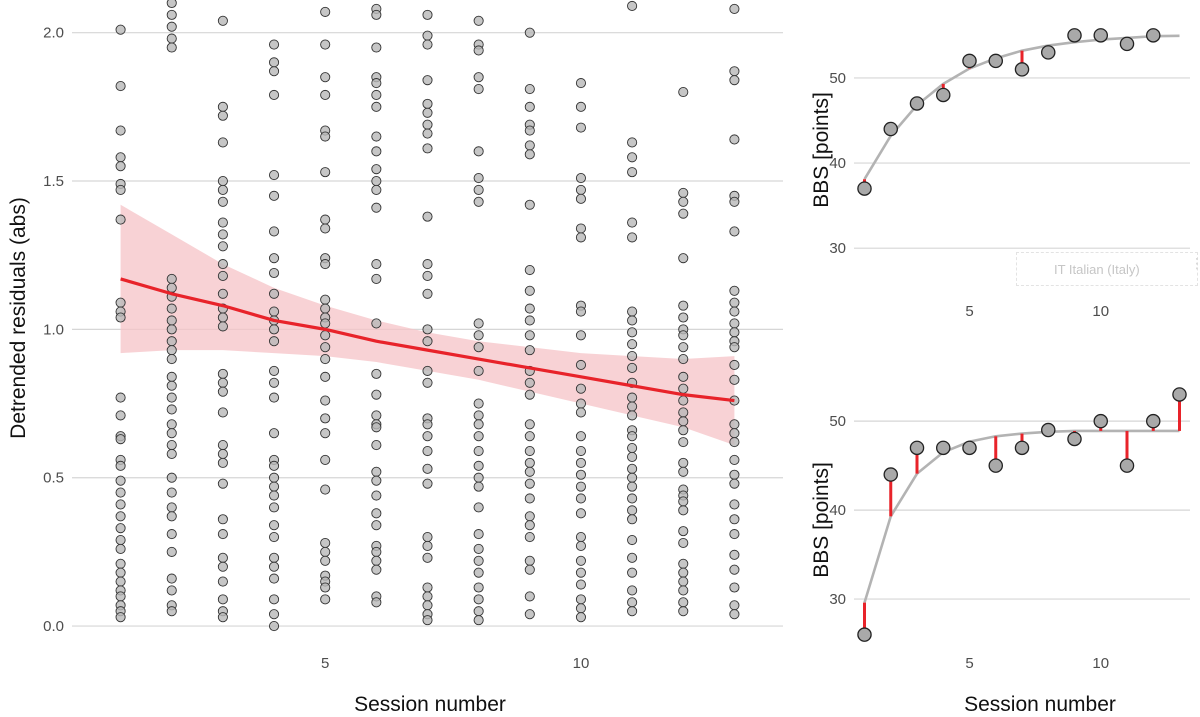 This screenshot has height=717, width=1200. I want to click on language-selector, so click(1107, 269).